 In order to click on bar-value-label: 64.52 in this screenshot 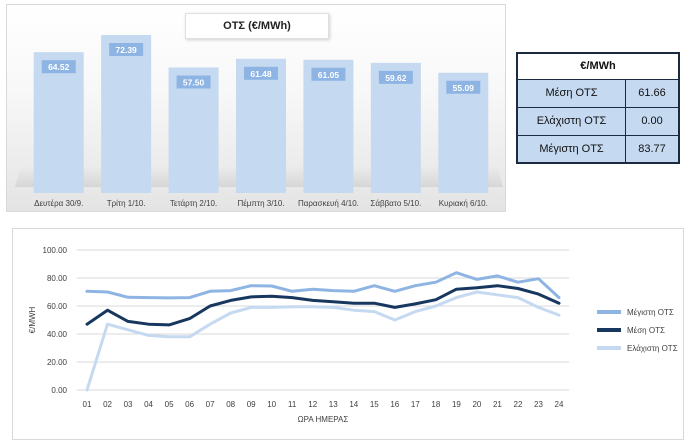, I will do `click(59, 67)`.